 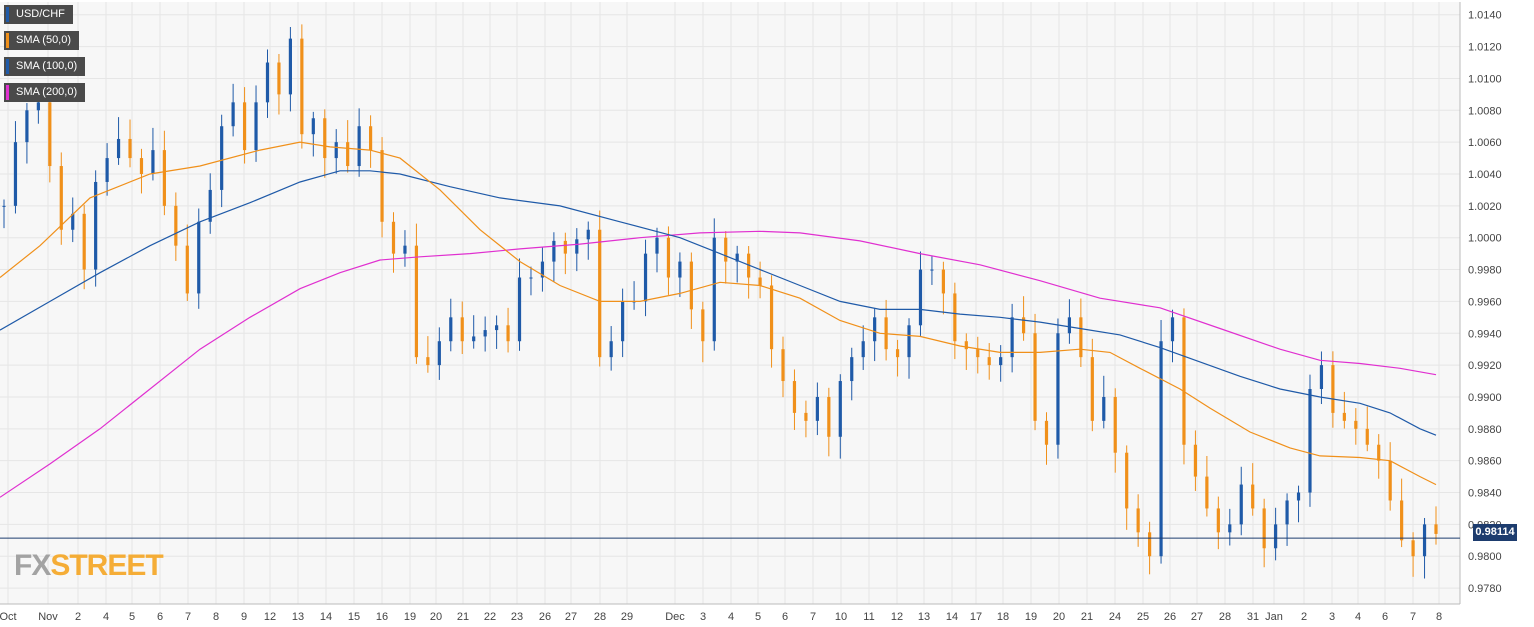 What do you see at coordinates (1485, 175) in the screenshot?
I see `y-tick-label: 1.0040` at bounding box center [1485, 175].